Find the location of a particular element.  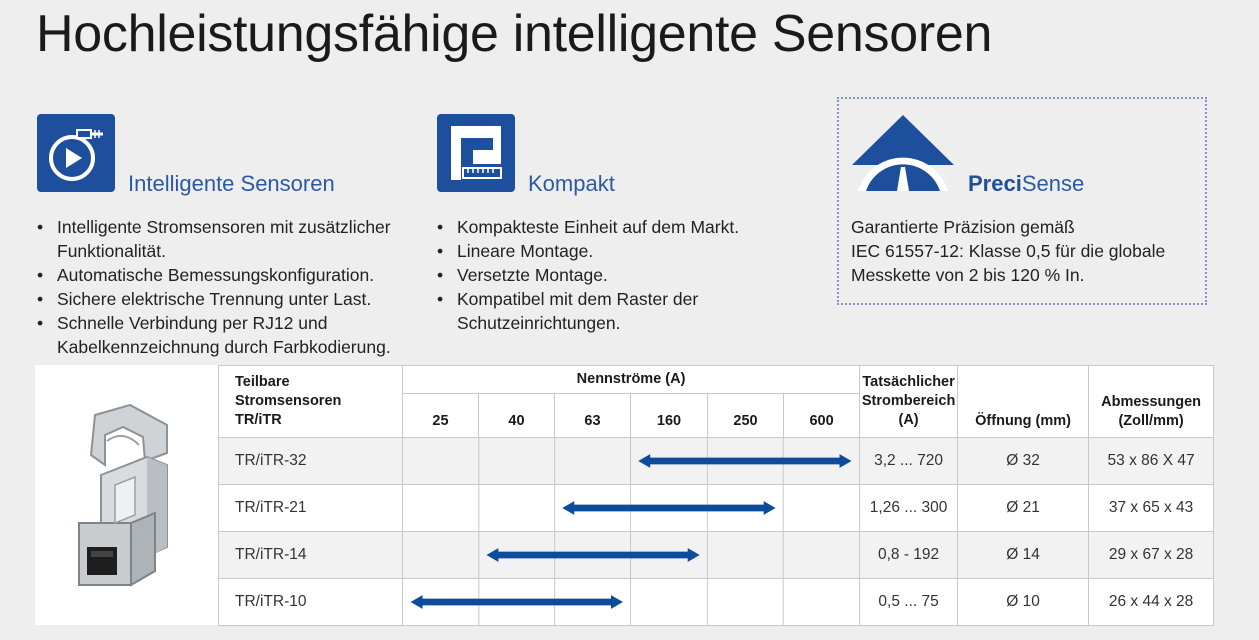

column-header-current: 25 is located at coordinates (440, 415).